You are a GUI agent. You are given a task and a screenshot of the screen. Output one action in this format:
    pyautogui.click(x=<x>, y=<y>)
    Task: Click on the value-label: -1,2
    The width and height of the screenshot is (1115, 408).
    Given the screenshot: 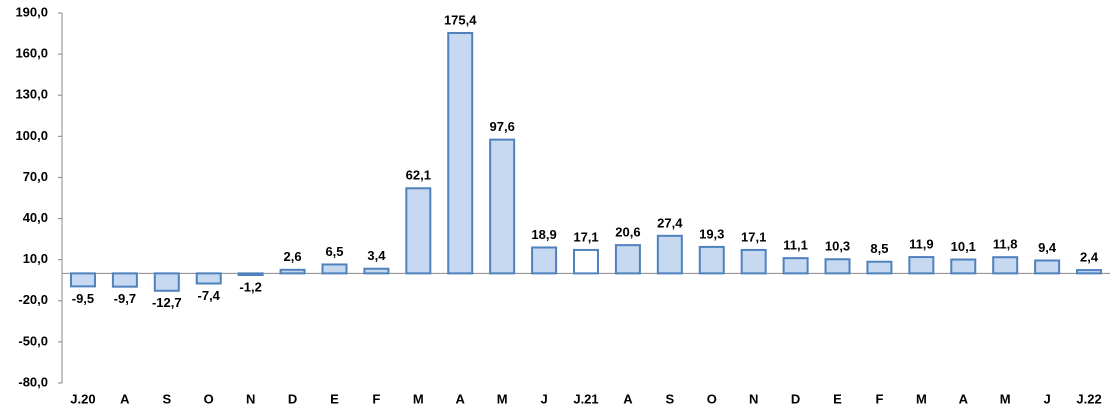 What is the action you would take?
    pyautogui.click(x=250, y=286)
    